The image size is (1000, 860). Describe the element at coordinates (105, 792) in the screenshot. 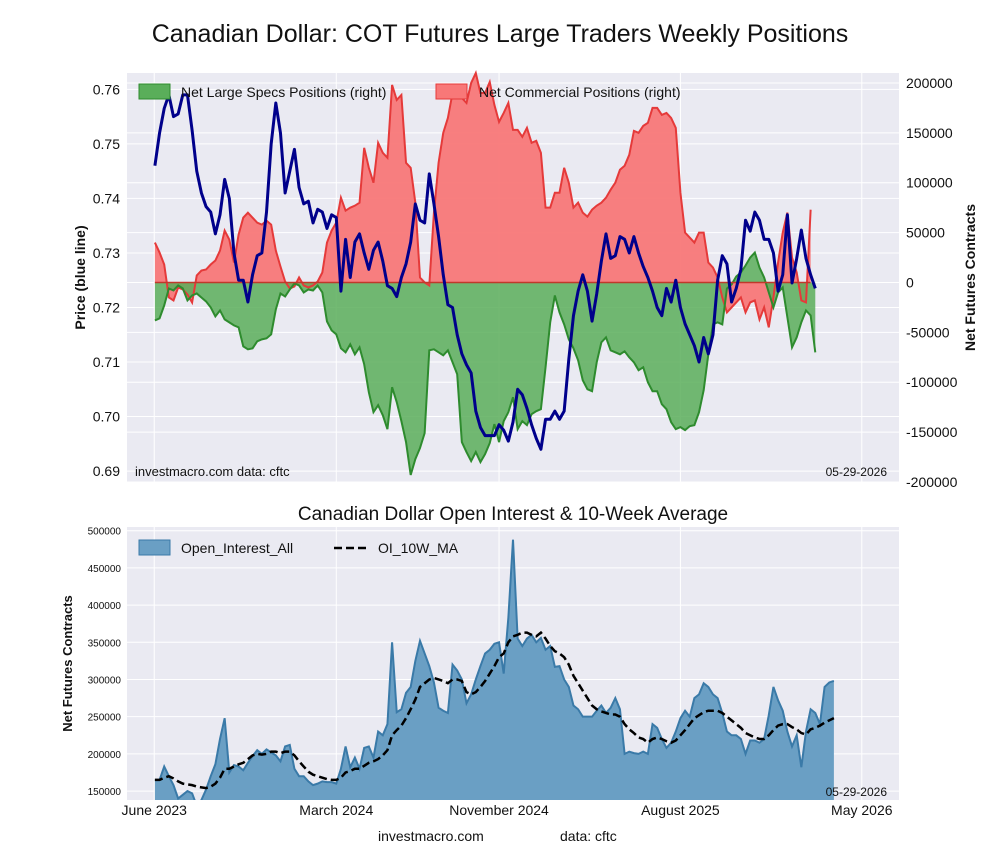

I see `bottom-ytick-label: 150000` at that location.